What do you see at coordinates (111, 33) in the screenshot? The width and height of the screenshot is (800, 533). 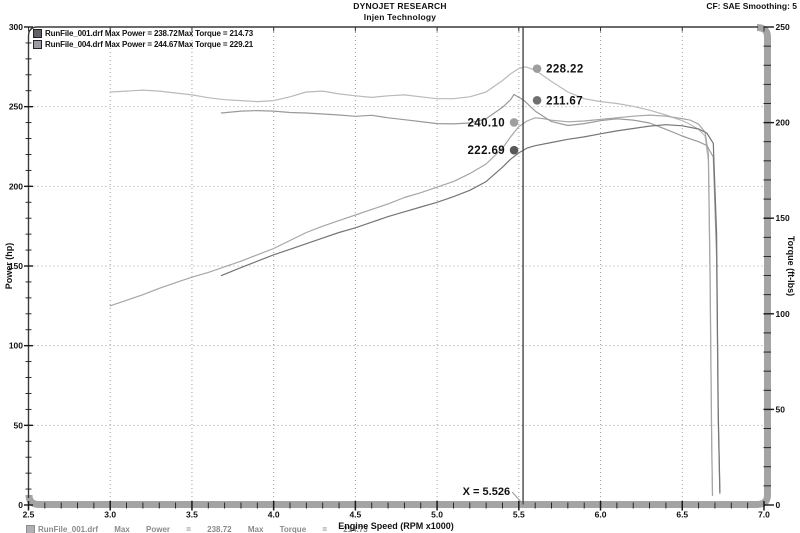 I see `legend-001-power-label: RunFile_001.drf Max Power = 238.72` at bounding box center [111, 33].